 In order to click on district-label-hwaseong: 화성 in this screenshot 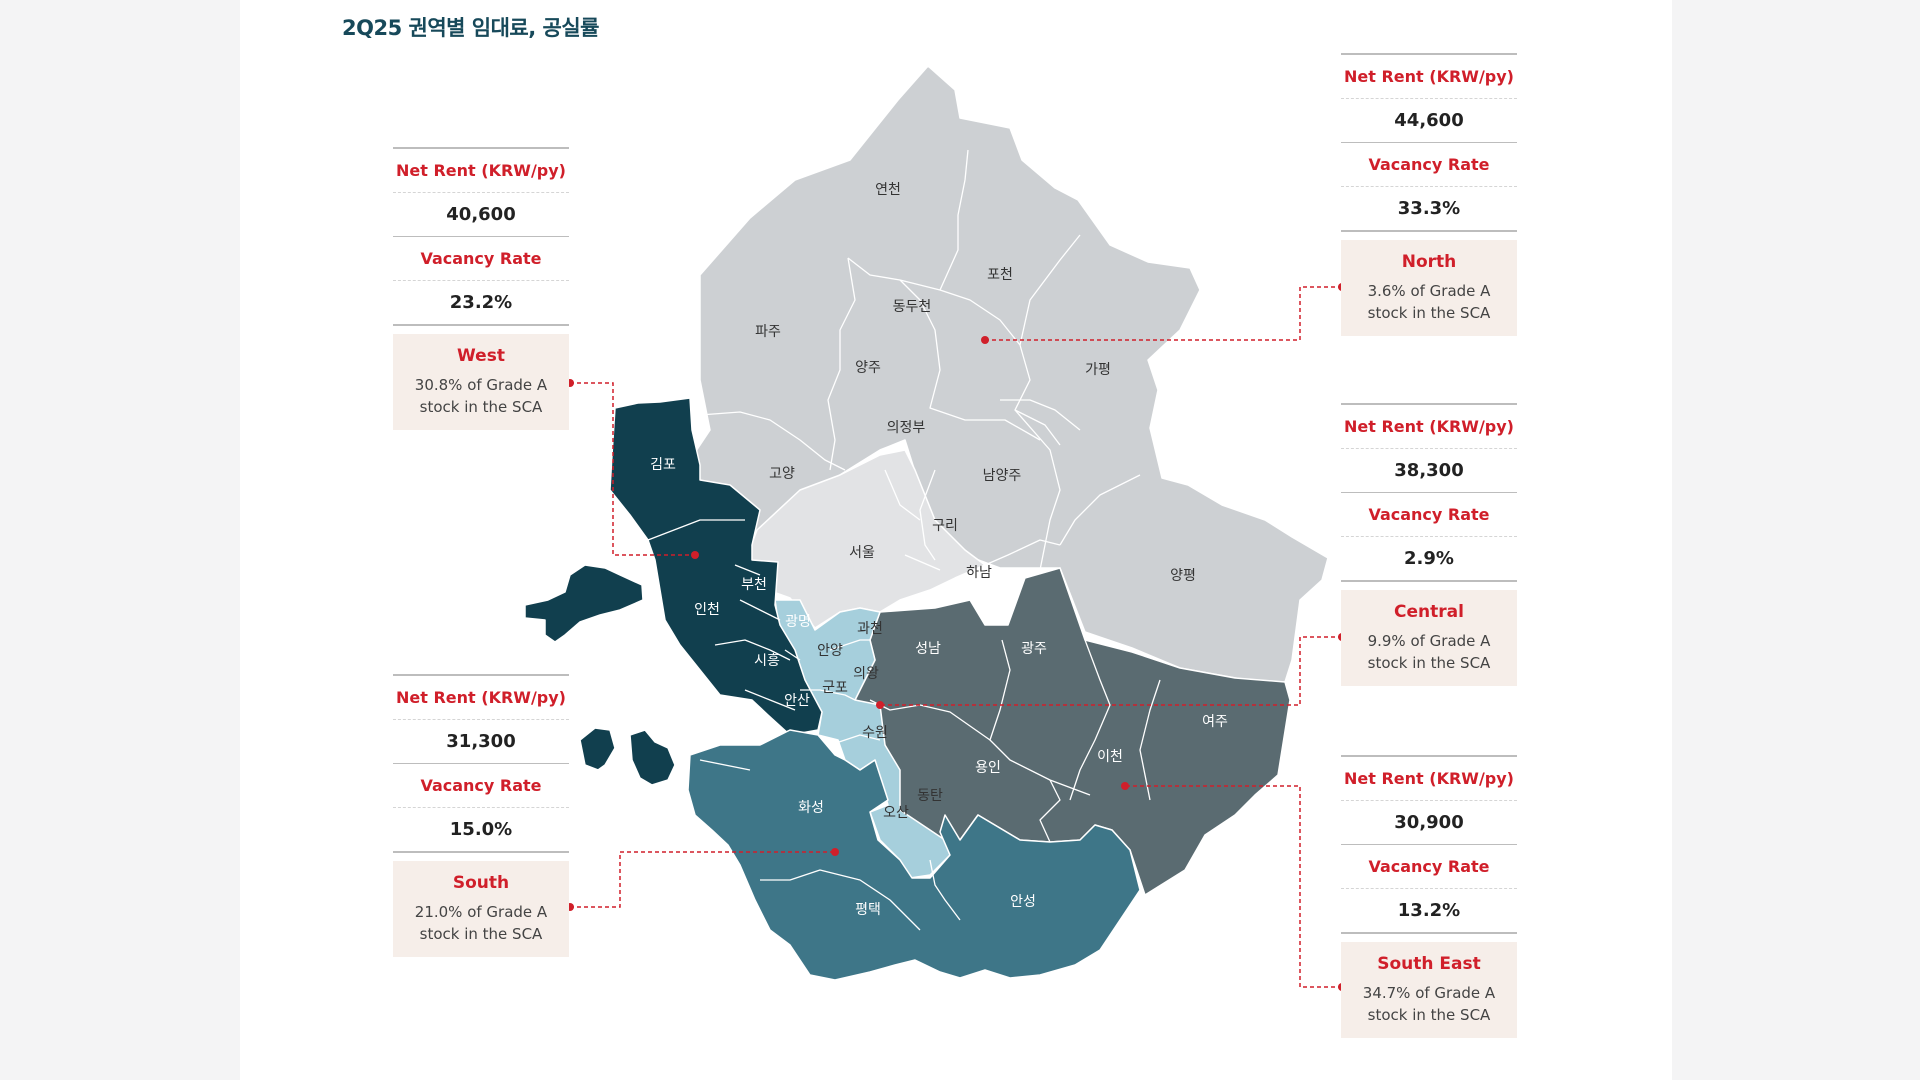, I will do `click(811, 808)`.